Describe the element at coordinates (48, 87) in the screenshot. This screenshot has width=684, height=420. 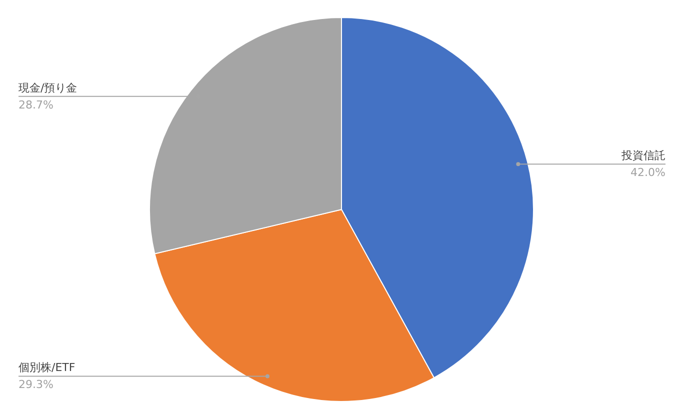
I see `slice-label: 現金/預り金` at that location.